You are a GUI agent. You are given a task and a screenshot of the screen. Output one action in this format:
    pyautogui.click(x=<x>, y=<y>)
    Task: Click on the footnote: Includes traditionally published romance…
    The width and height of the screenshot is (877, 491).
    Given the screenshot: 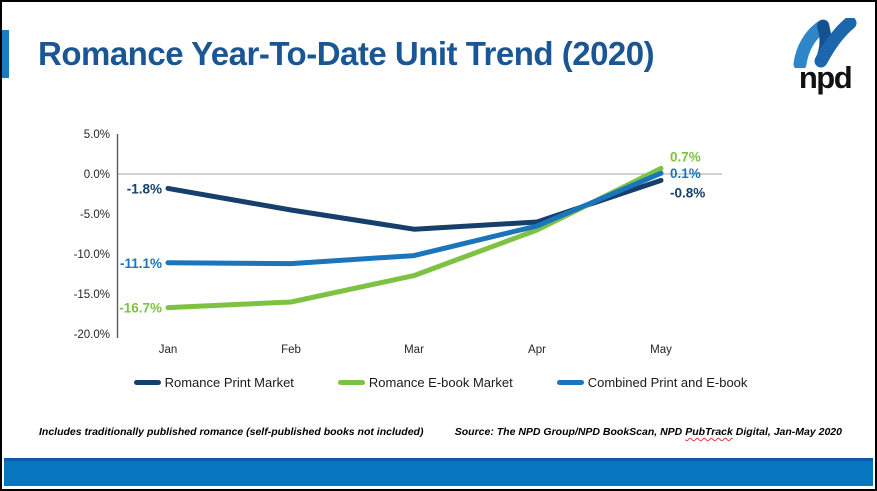 What is the action you would take?
    pyautogui.click(x=231, y=432)
    